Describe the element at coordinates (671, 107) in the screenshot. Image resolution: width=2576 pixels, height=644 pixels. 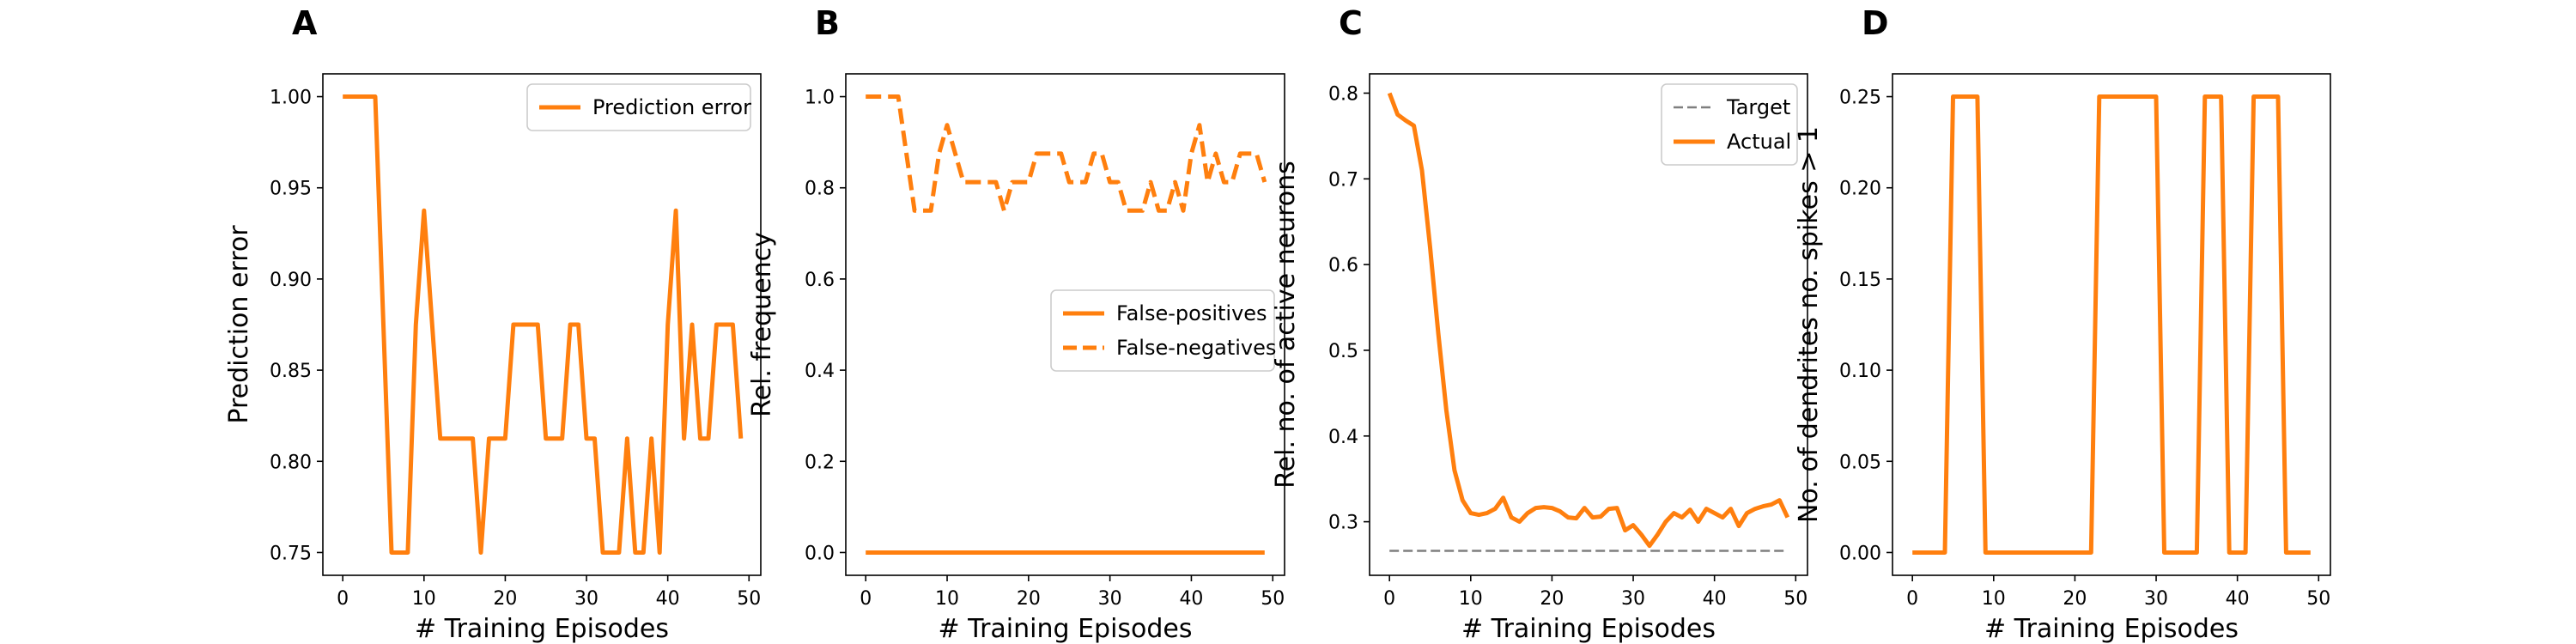
I see `legend-label: Prediction error` at that location.